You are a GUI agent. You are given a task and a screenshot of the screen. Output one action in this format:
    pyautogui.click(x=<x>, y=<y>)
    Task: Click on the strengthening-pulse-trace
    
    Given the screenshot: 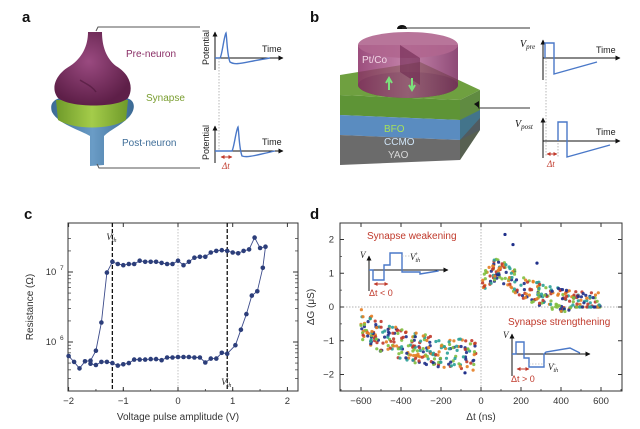 What is the action you would take?
    pyautogui.click(x=546, y=354)
    